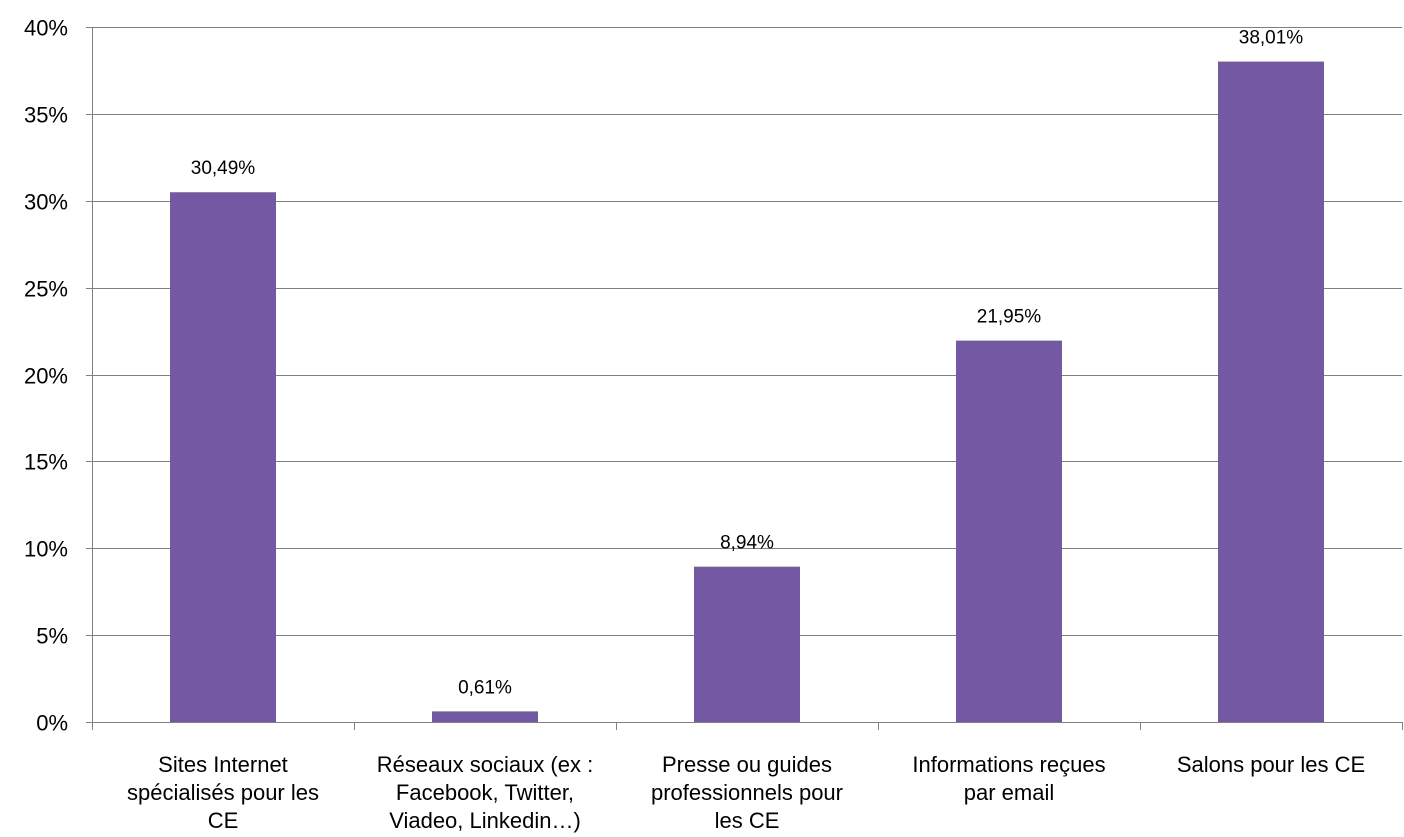 This screenshot has height=837, width=1404. I want to click on x-category-label-line: Salons pour les CE, so click(1271, 764).